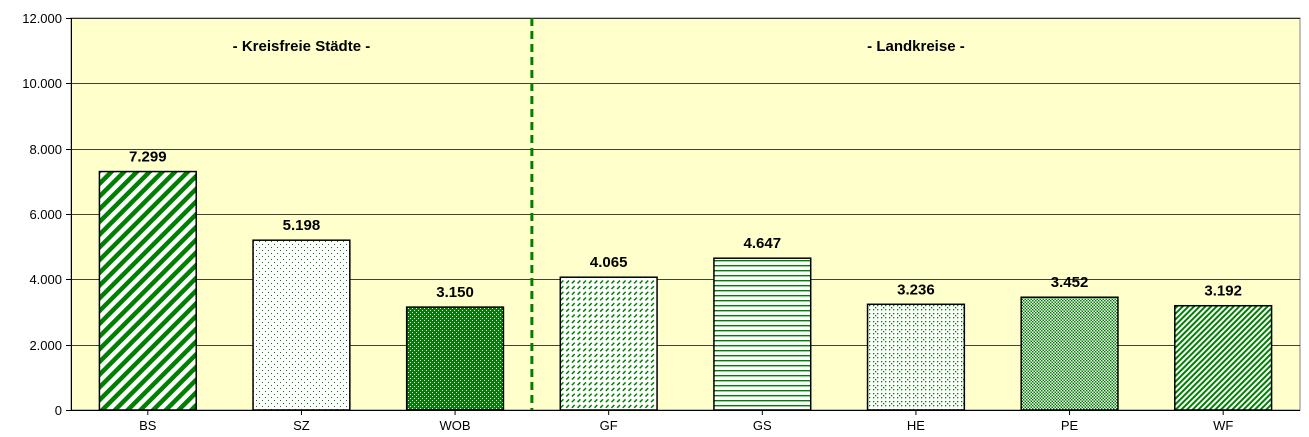 This screenshot has height=437, width=1309. I want to click on x-tick-label: WOB, so click(455, 425).